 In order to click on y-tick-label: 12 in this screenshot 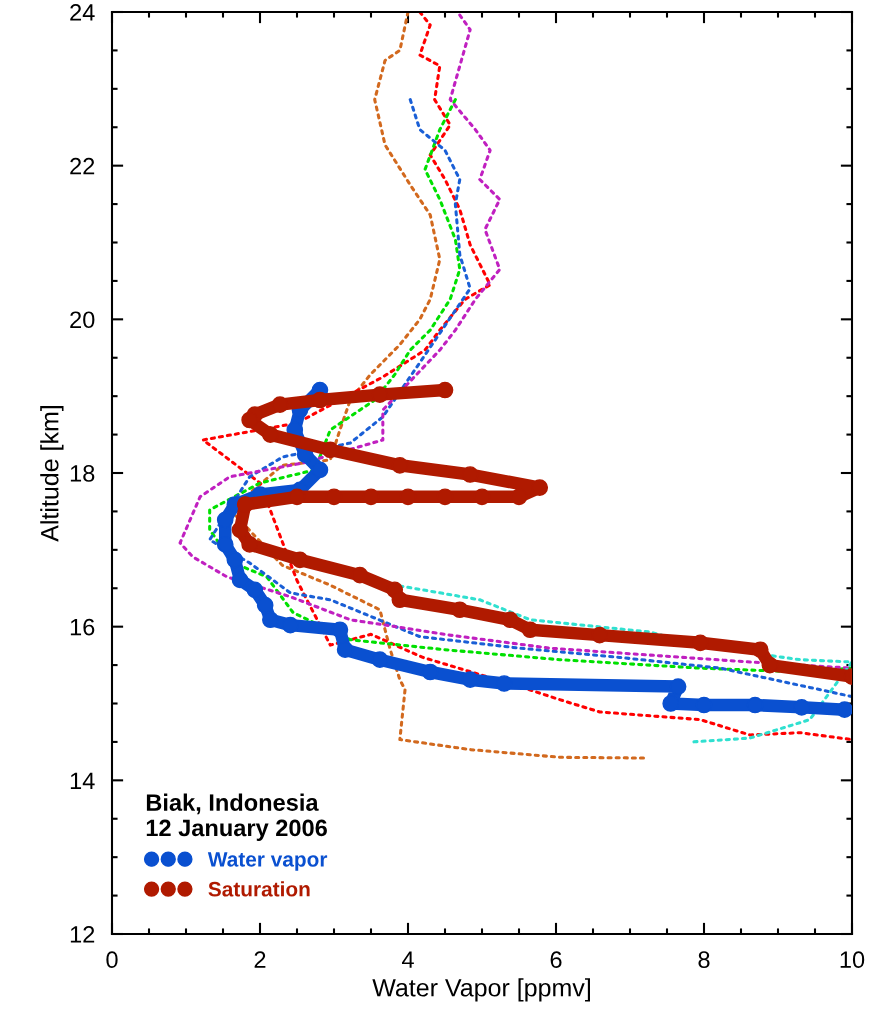, I will do `click(82, 934)`.